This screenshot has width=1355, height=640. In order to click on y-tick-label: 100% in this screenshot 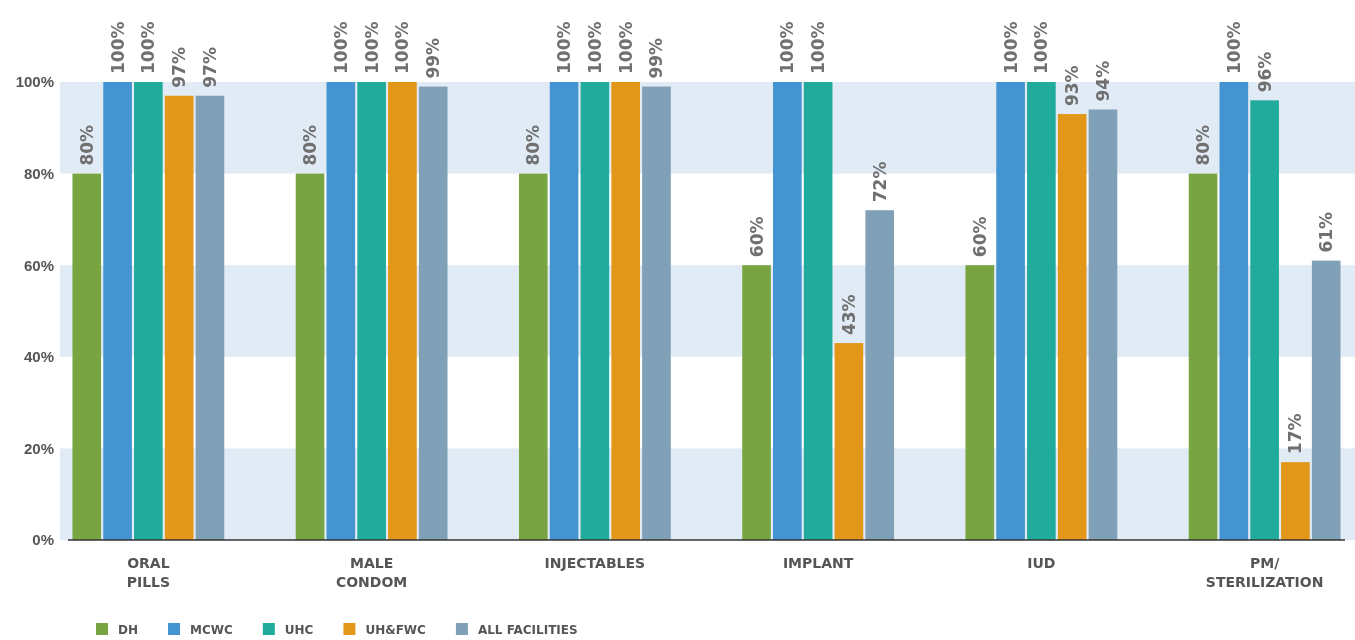, I will do `click(34, 82)`.